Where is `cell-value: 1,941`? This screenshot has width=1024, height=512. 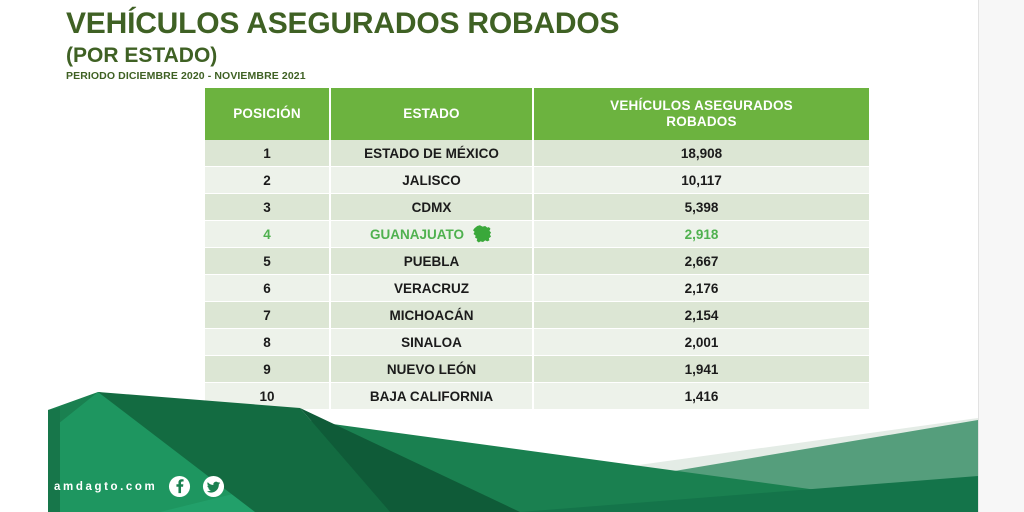
cell-value: 1,941 is located at coordinates (701, 369).